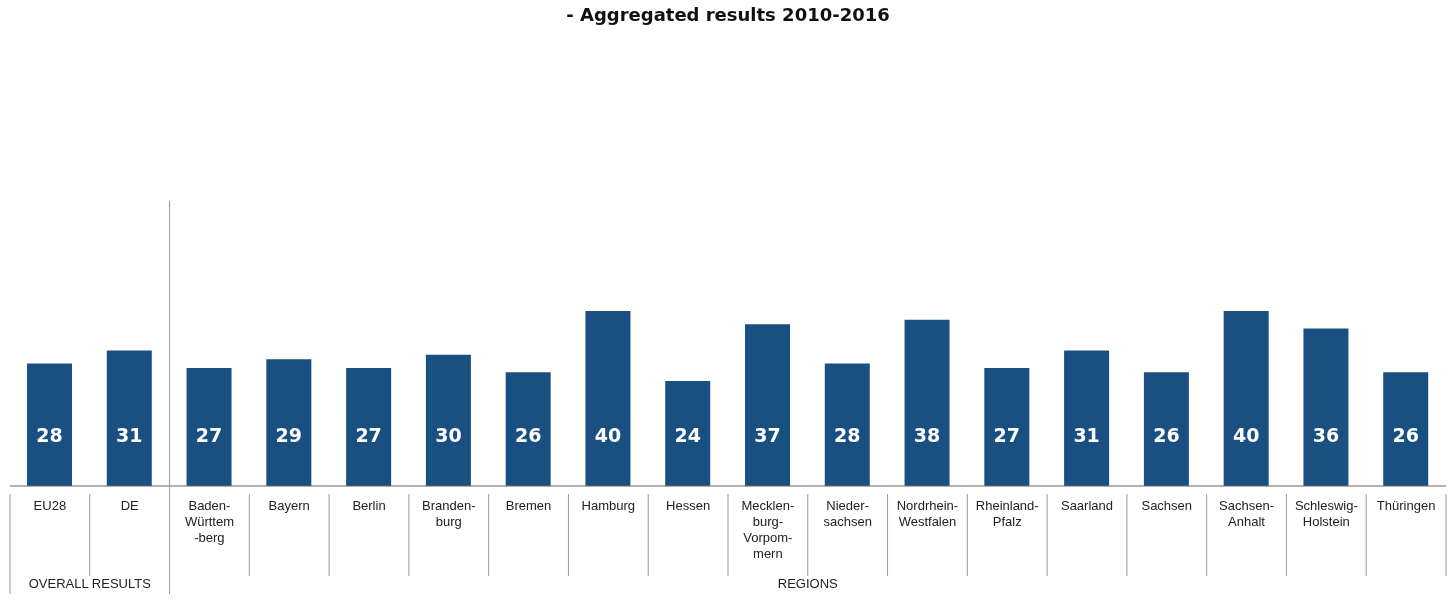 The width and height of the screenshot is (1456, 601). What do you see at coordinates (767, 435) in the screenshot?
I see `data-label: 37` at bounding box center [767, 435].